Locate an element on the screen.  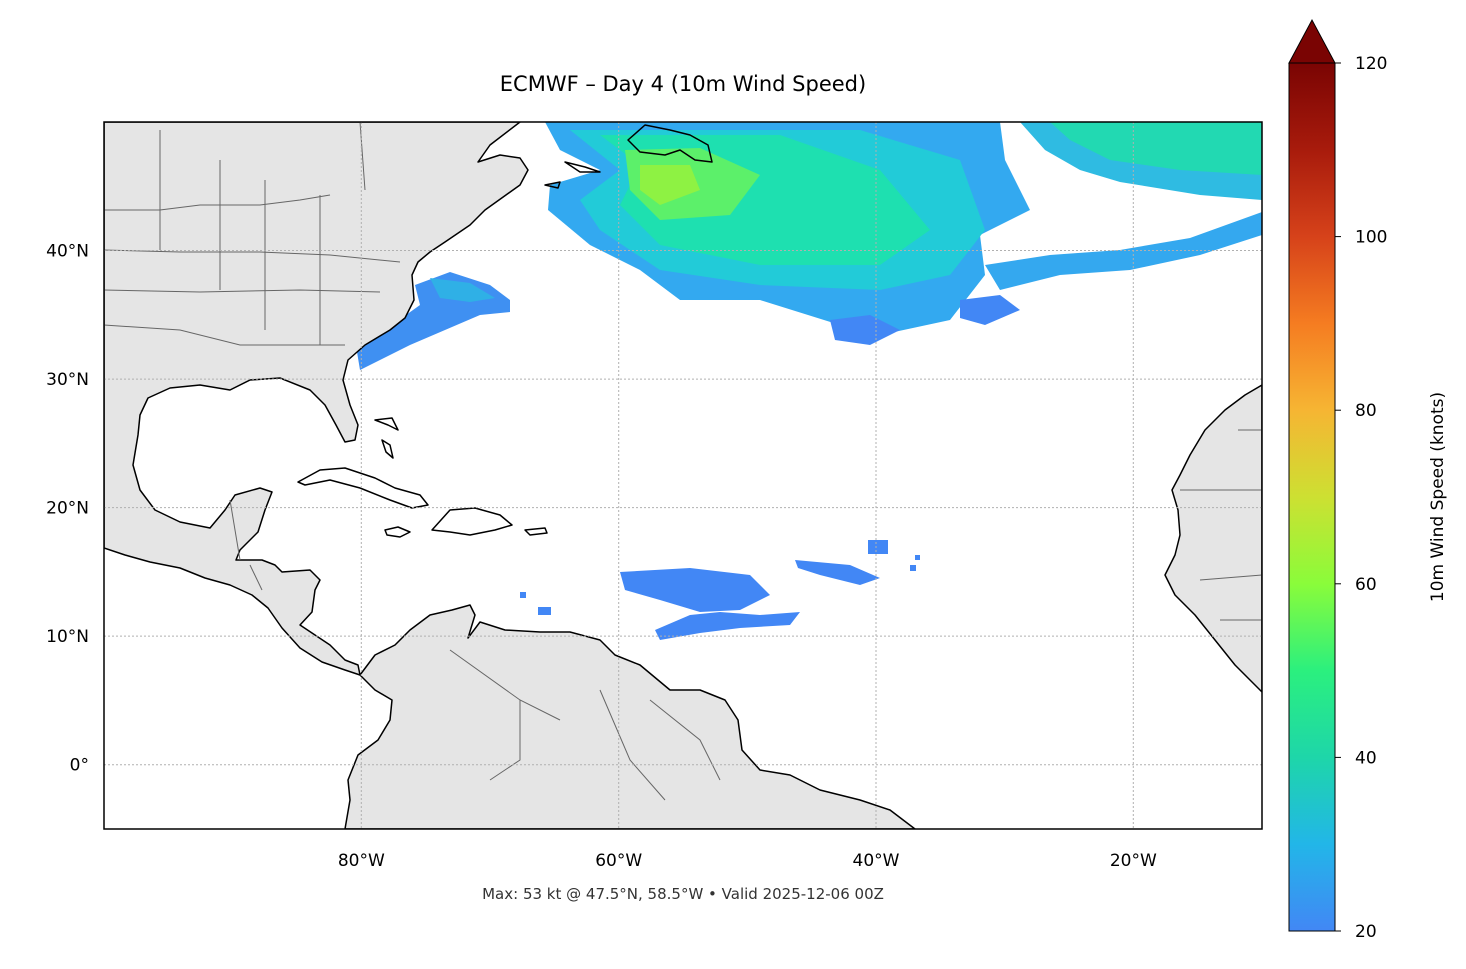
lat-tick-label: 30°N is located at coordinates (67, 380).